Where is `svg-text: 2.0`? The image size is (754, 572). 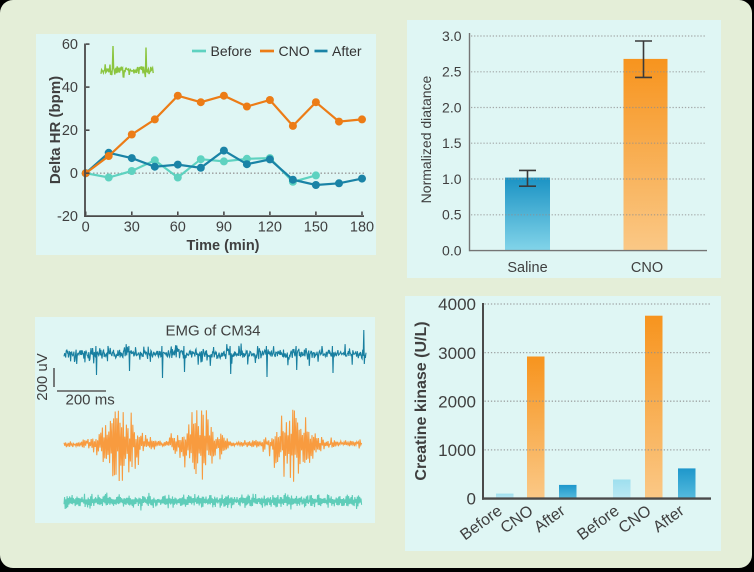
svg-text: 2.0 is located at coordinates (452, 107).